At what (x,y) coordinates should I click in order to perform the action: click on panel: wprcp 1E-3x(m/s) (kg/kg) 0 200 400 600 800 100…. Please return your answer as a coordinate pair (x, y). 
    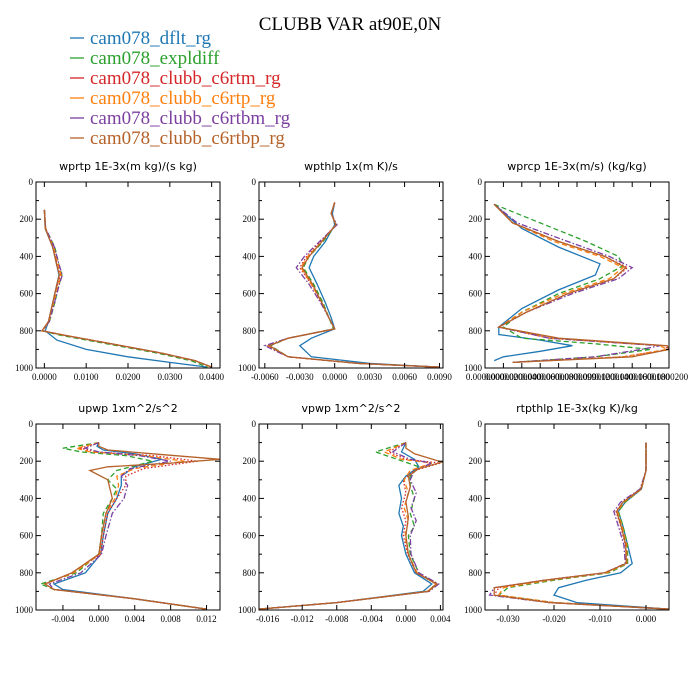
    Looking at the image, I should click on (576, 271).